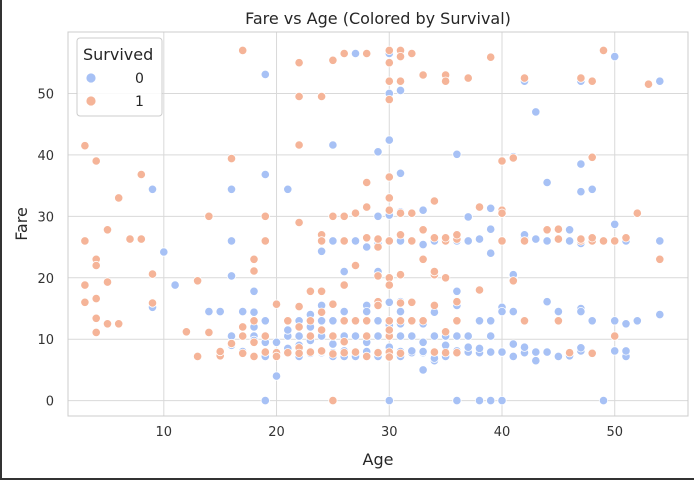 This screenshot has height=480, width=694. What do you see at coordinates (45, 279) in the screenshot?
I see `y-tick-label: 20` at bounding box center [45, 279].